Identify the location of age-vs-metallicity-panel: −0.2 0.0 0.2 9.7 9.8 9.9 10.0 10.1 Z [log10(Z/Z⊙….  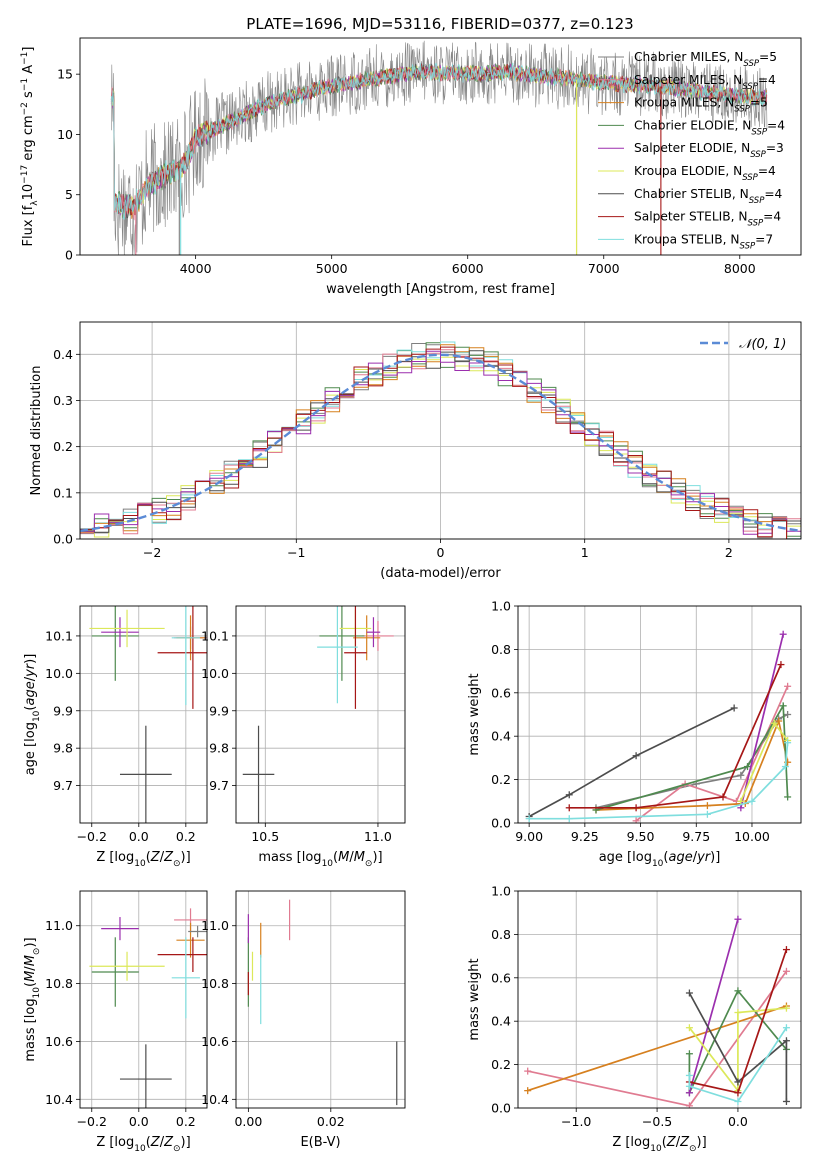
(115, 737).